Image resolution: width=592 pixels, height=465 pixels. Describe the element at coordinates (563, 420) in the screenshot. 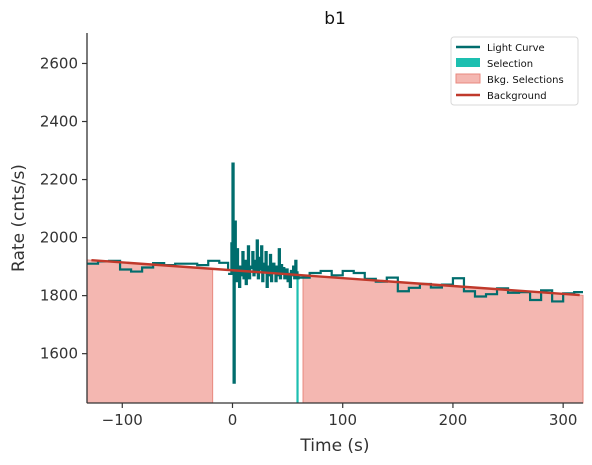

I see `x-tick-label: 300` at that location.